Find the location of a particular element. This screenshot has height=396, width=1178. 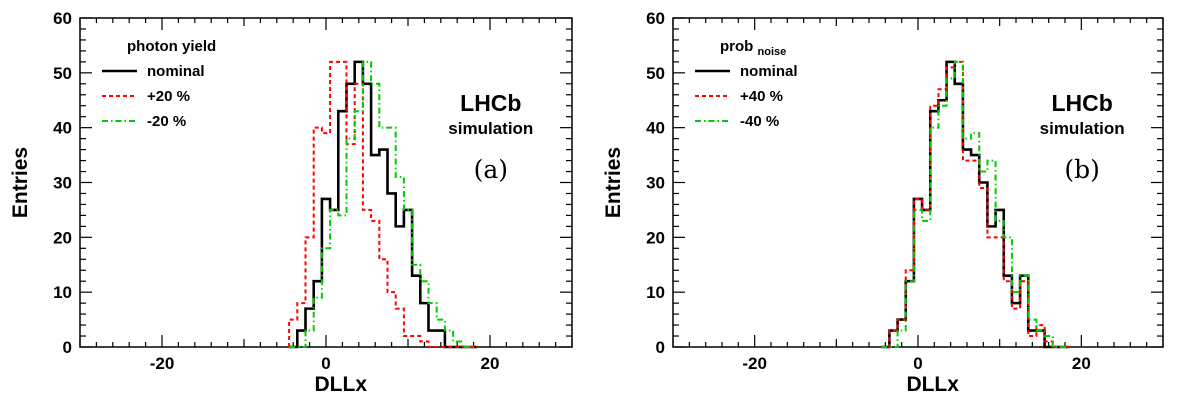

legend-entry-minus: -40 % is located at coordinates (759, 121).